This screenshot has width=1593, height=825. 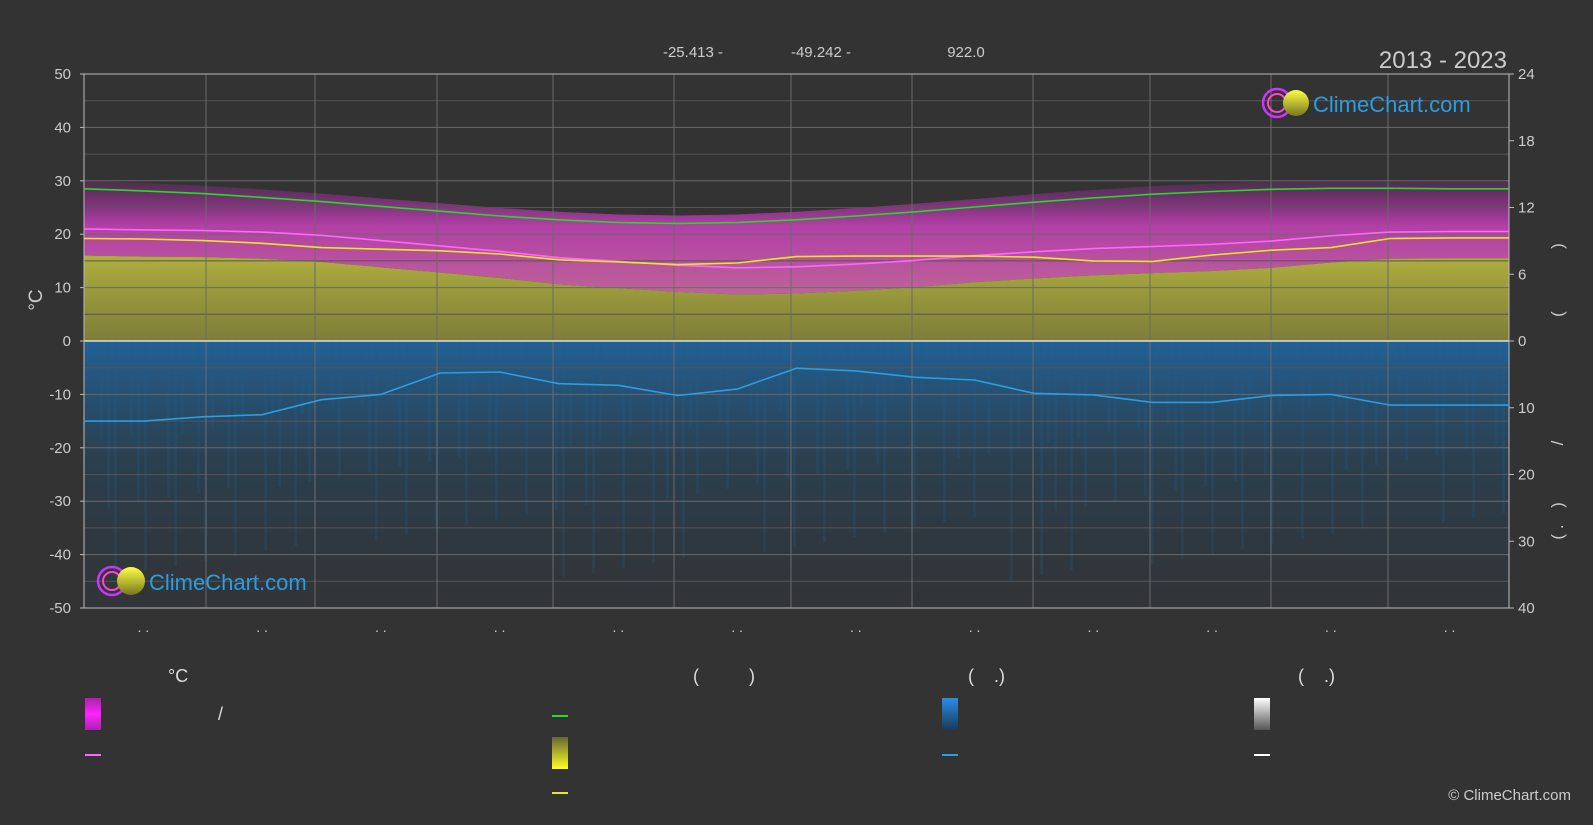 What do you see at coordinates (62, 181) in the screenshot?
I see `left-tick-label: 30` at bounding box center [62, 181].